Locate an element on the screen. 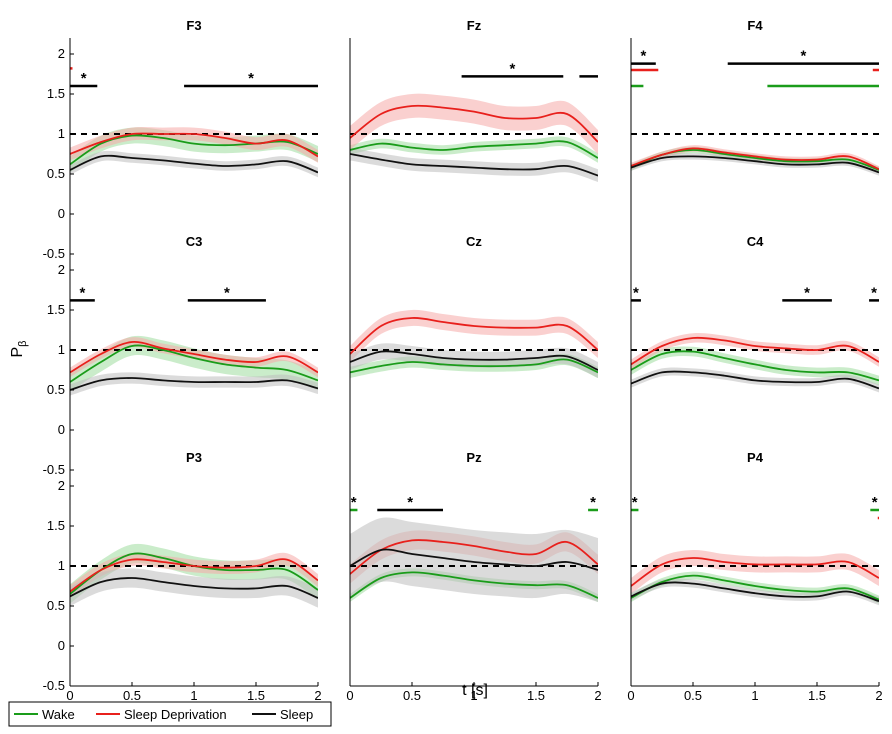 Image resolution: width=892 pixels, height=734 pixels. panel-title: Pz is located at coordinates (474, 457).